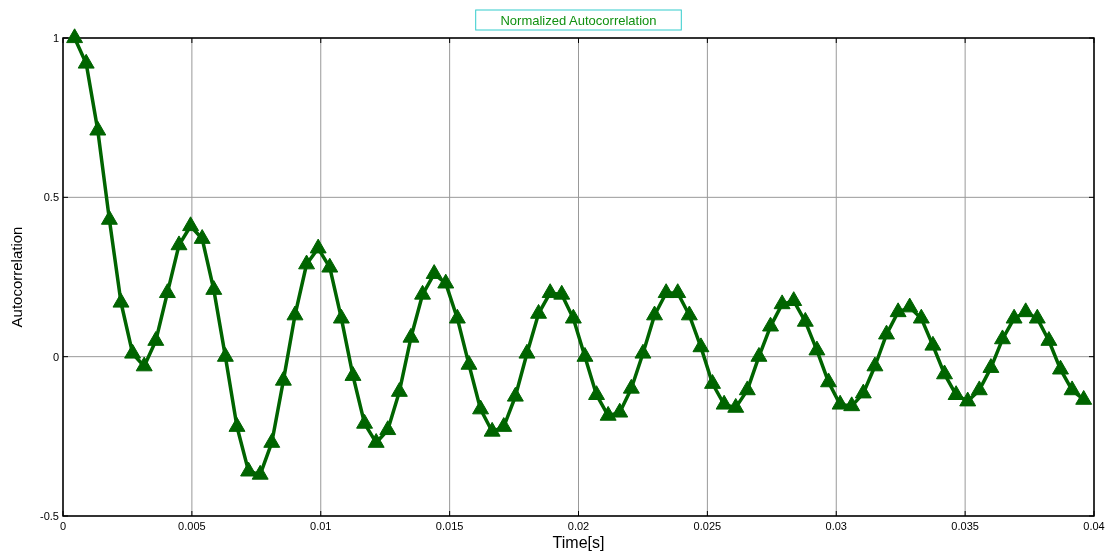 This screenshot has width=1117, height=553. I want to click on x-tick-label: 0.04, so click(1094, 526).